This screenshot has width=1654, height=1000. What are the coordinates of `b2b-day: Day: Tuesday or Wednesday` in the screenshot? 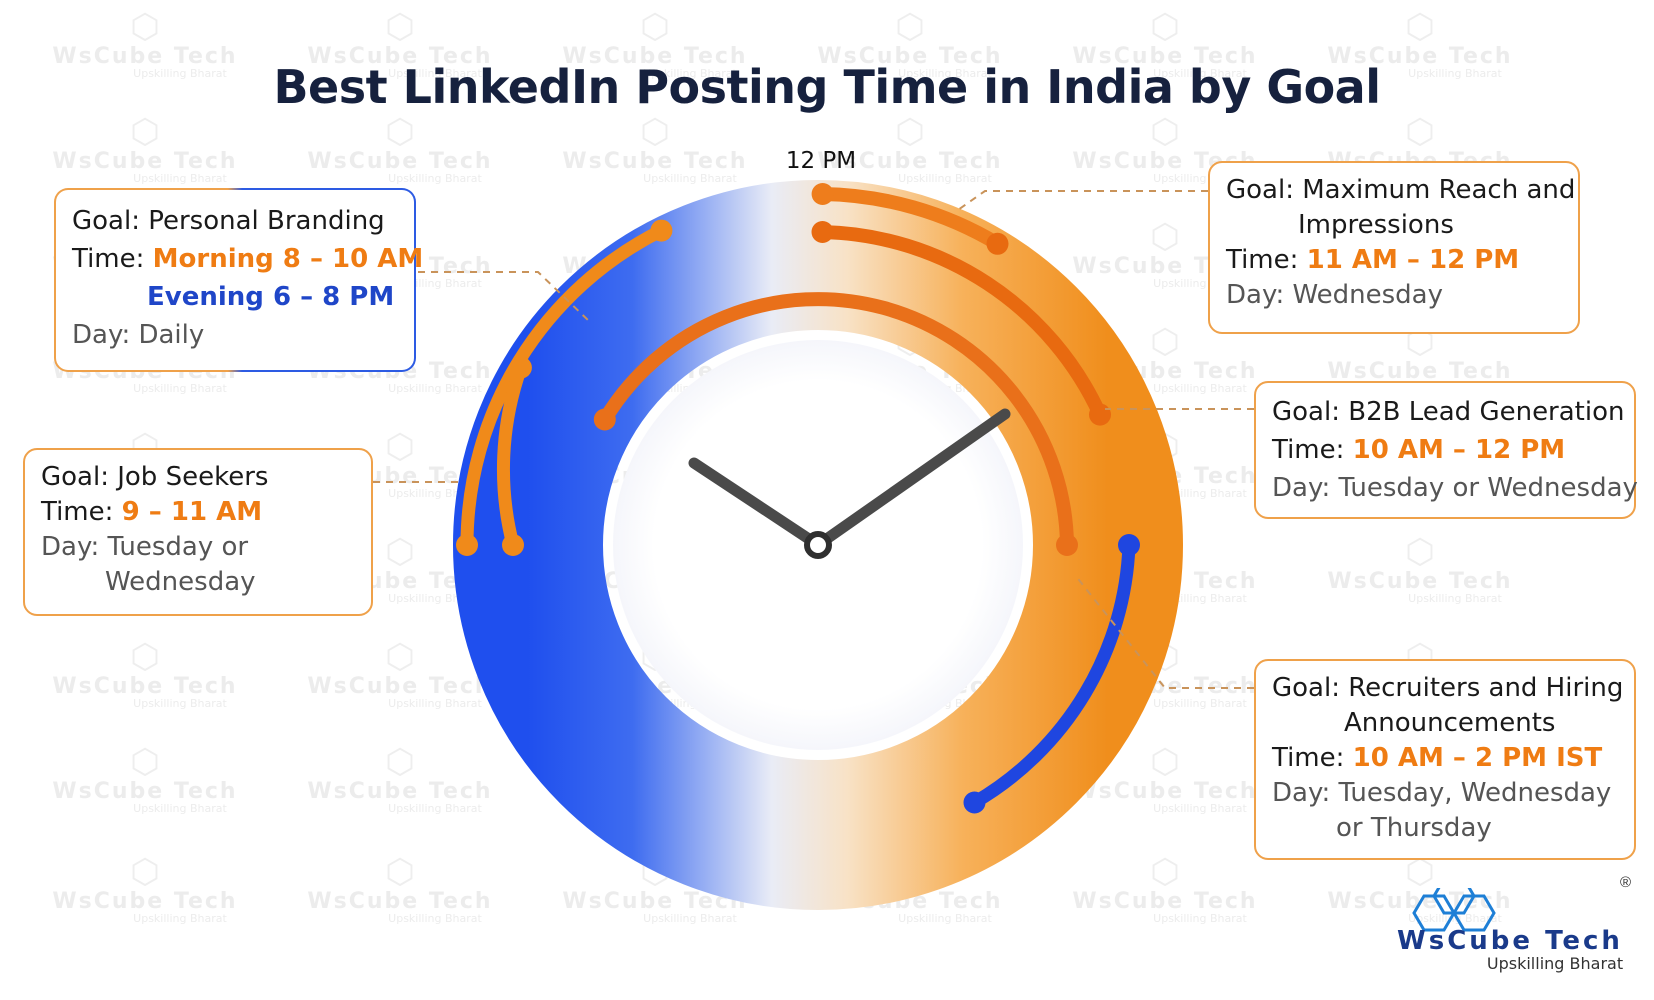 It's located at (1455, 488).